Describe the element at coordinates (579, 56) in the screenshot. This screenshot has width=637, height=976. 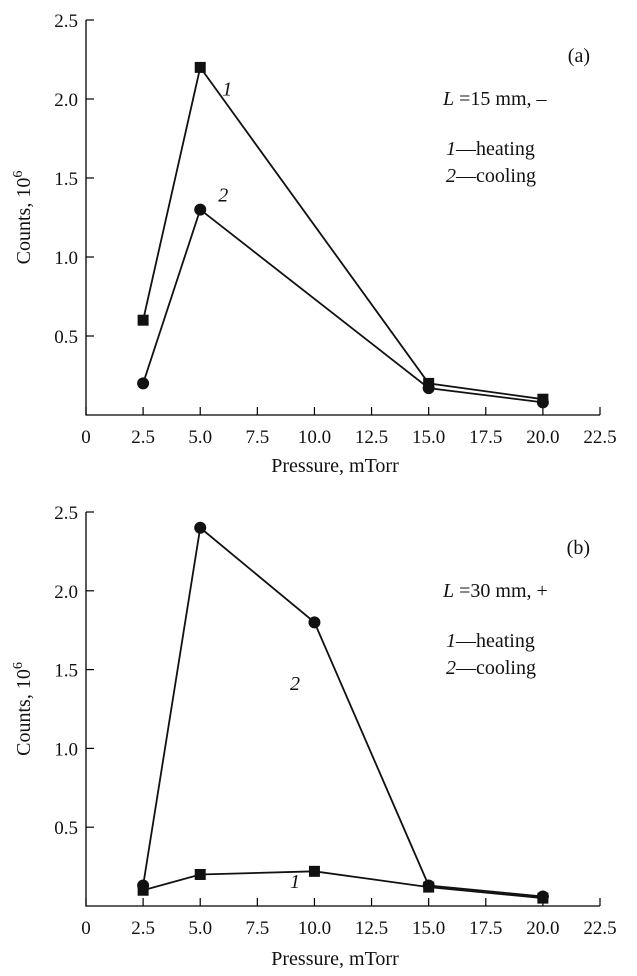
I see `panel-label: (a)` at that location.